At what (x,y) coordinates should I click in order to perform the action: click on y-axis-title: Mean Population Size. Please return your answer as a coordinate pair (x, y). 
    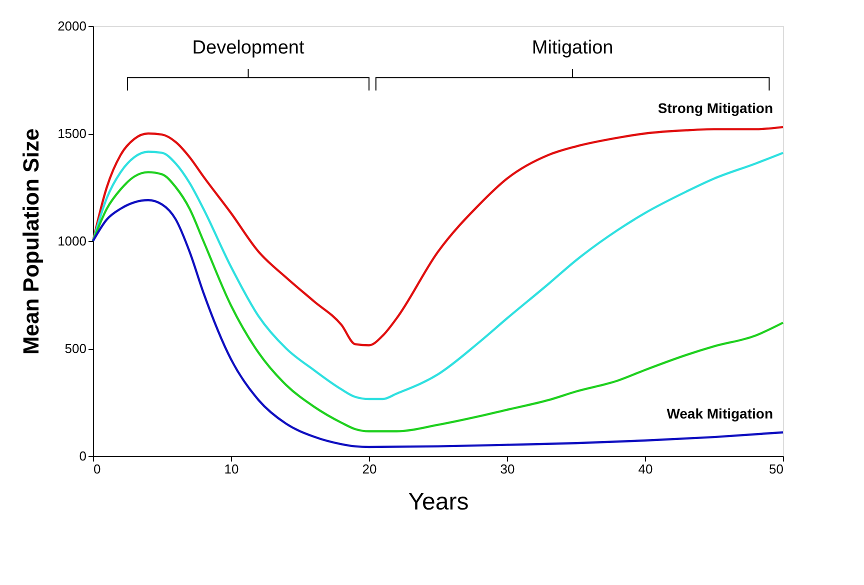
    Looking at the image, I should click on (31, 241).